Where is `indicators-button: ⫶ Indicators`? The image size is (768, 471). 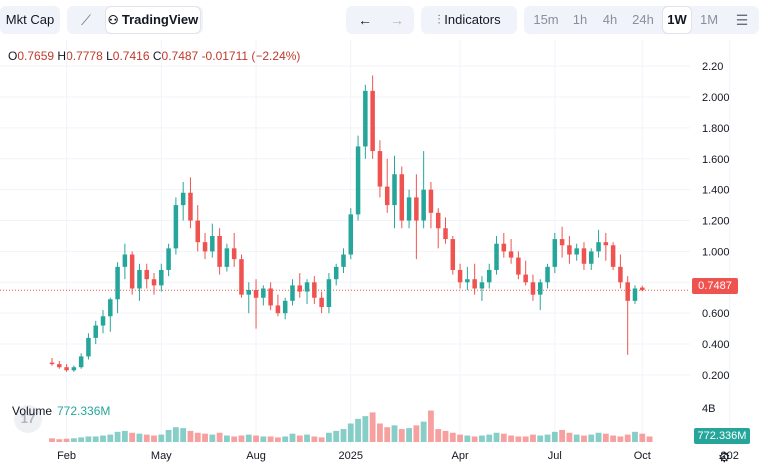 indicators-button: ⫶ Indicators is located at coordinates (469, 20).